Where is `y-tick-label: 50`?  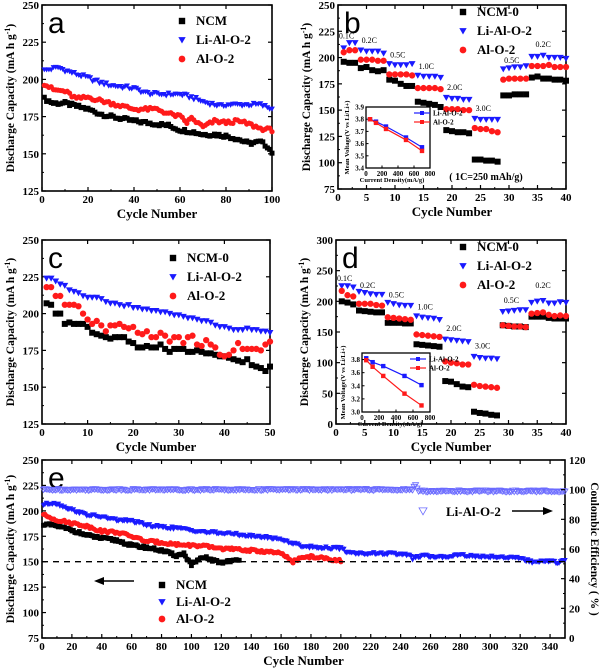 y-tick-label: 50 is located at coordinates (328, 394).